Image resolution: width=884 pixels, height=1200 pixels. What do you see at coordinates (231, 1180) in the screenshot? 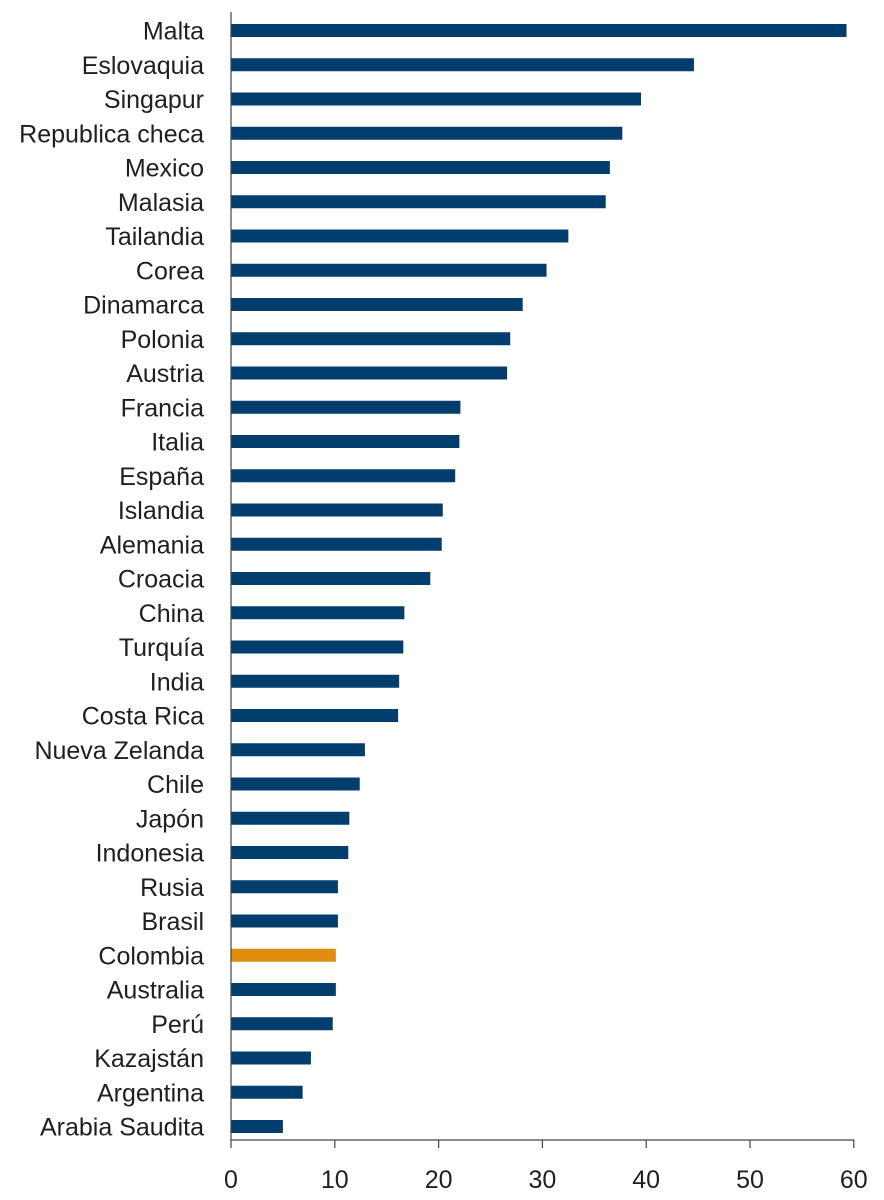
I see `x-tick-label-0: 0` at bounding box center [231, 1180].